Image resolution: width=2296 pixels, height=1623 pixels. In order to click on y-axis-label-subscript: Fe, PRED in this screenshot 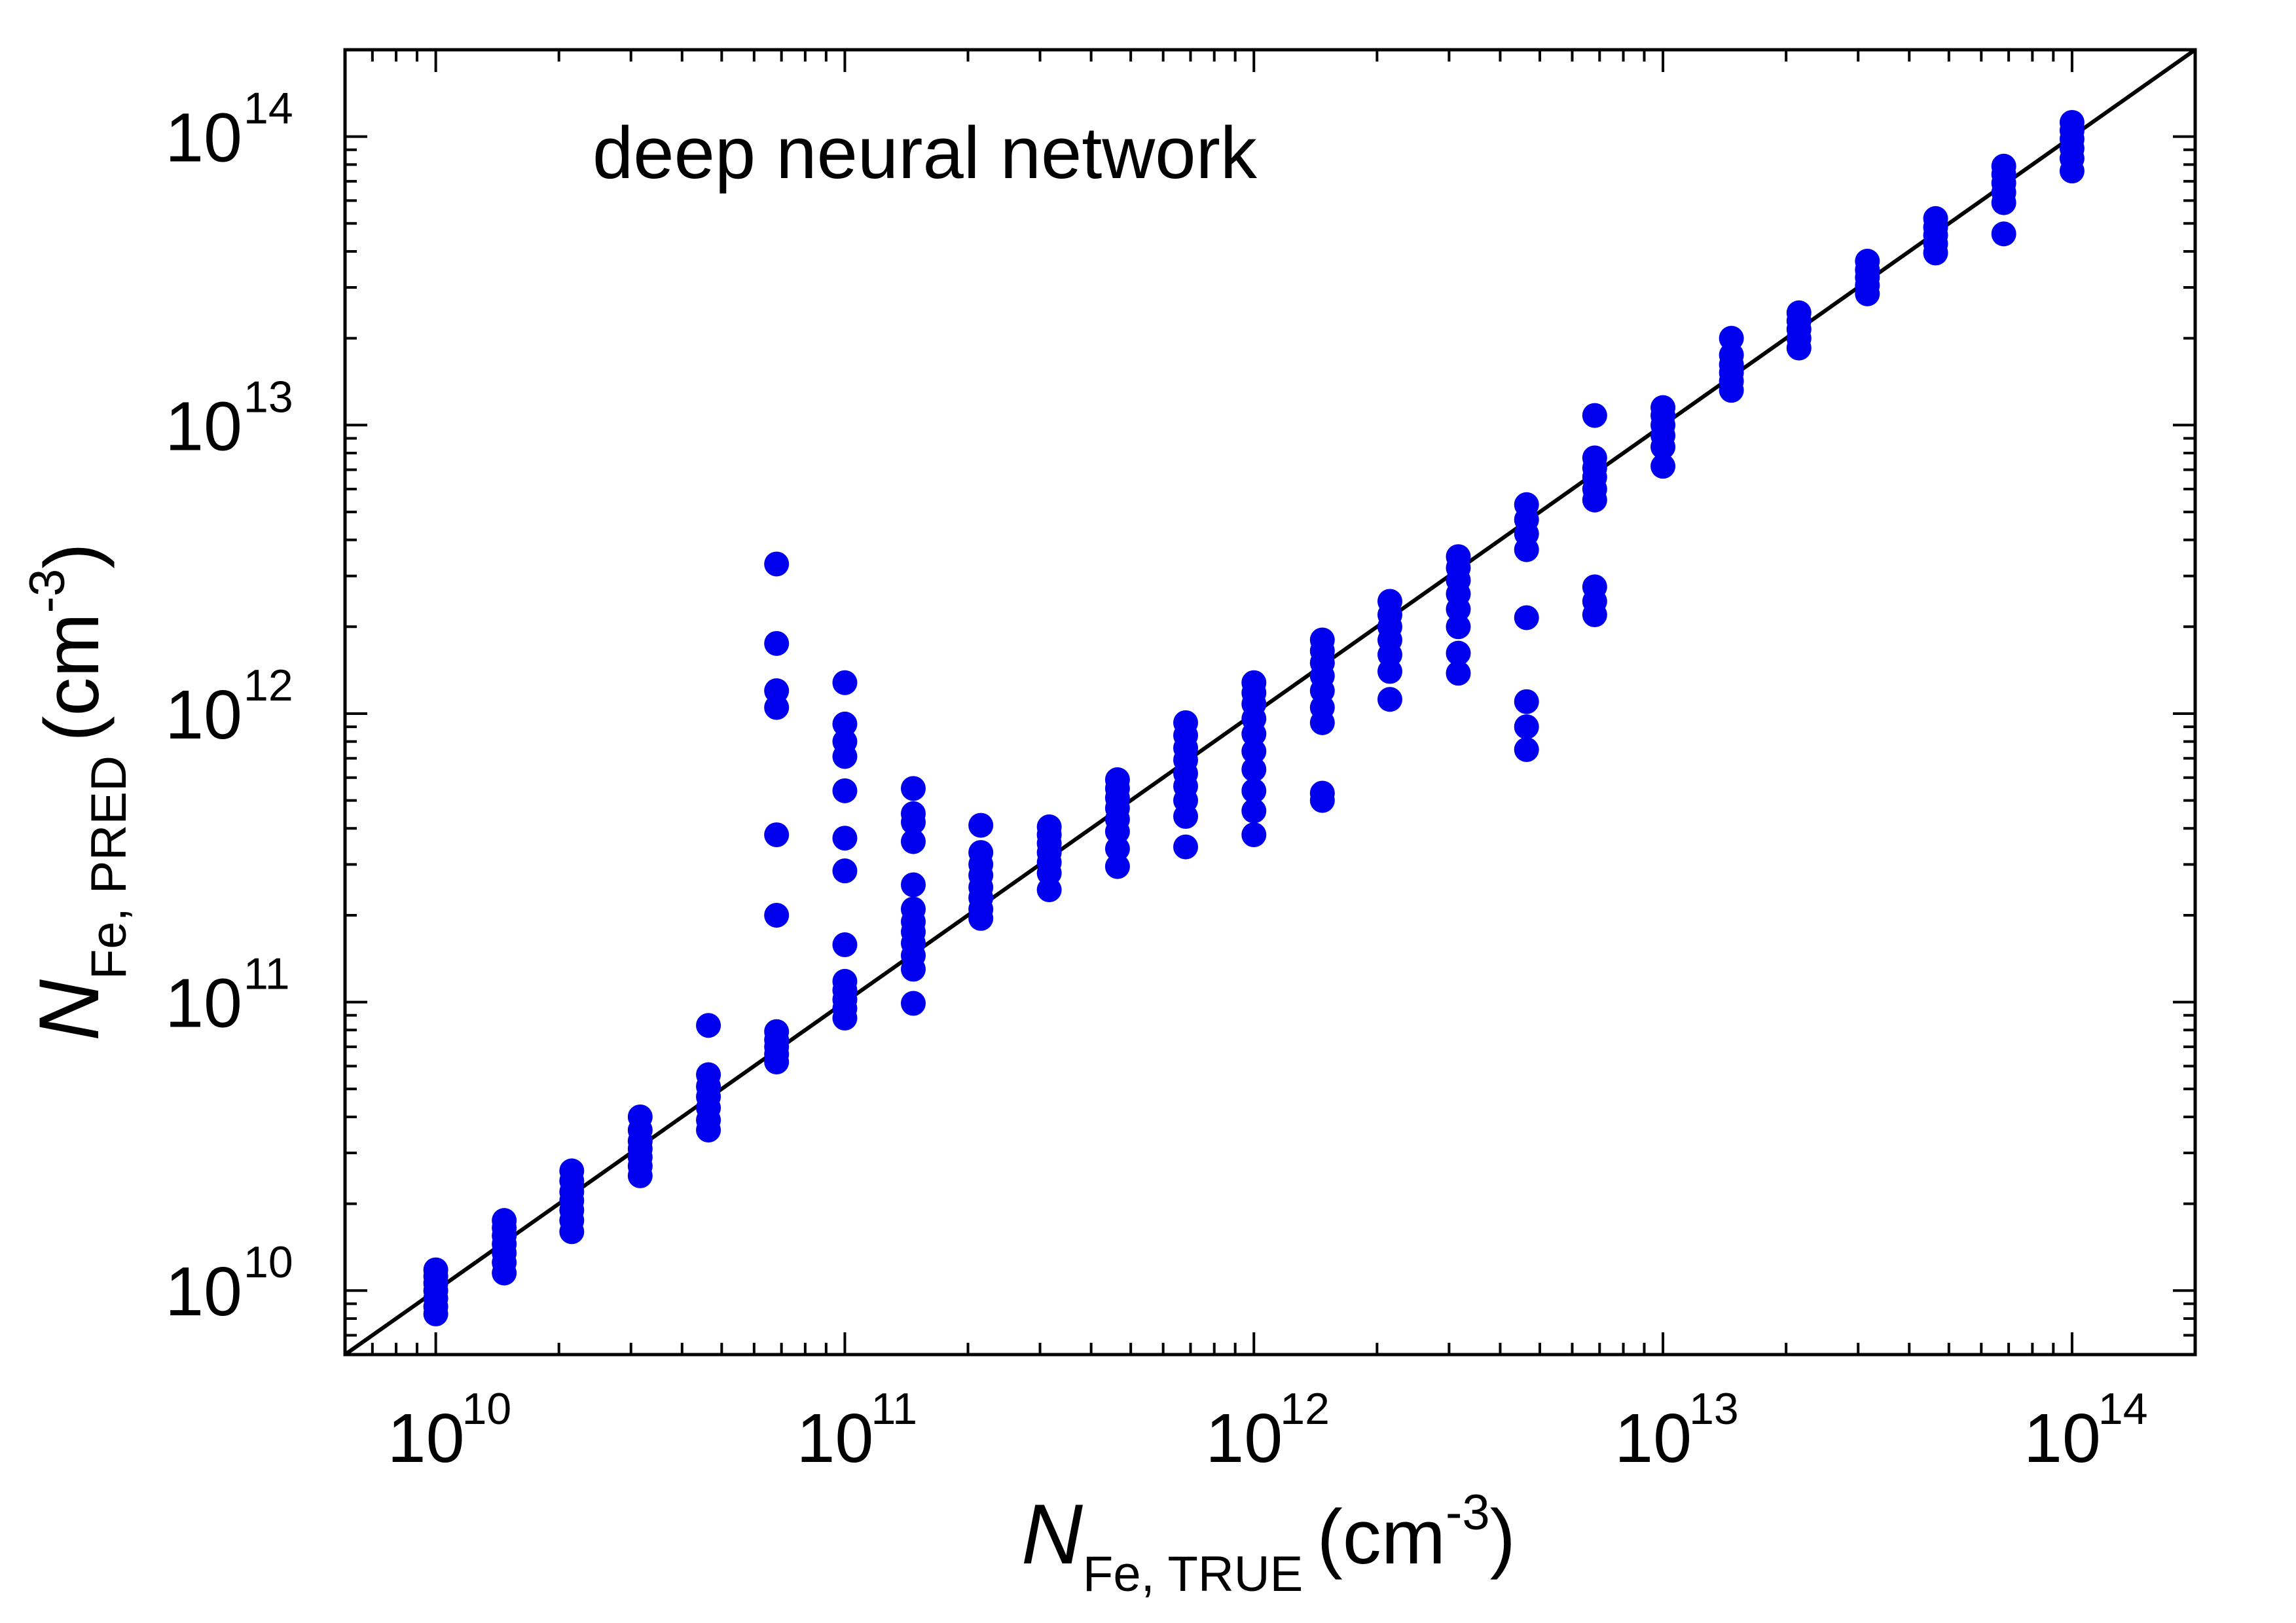, I will do `click(109, 860)`.